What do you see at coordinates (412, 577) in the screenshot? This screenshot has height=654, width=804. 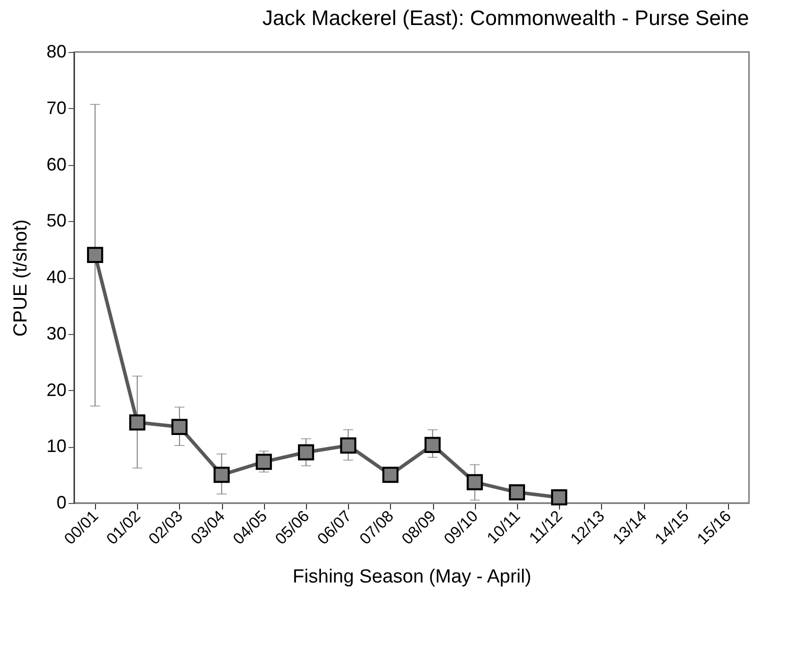 I see `x-axis-title: Fishing Season (May - April)` at bounding box center [412, 577].